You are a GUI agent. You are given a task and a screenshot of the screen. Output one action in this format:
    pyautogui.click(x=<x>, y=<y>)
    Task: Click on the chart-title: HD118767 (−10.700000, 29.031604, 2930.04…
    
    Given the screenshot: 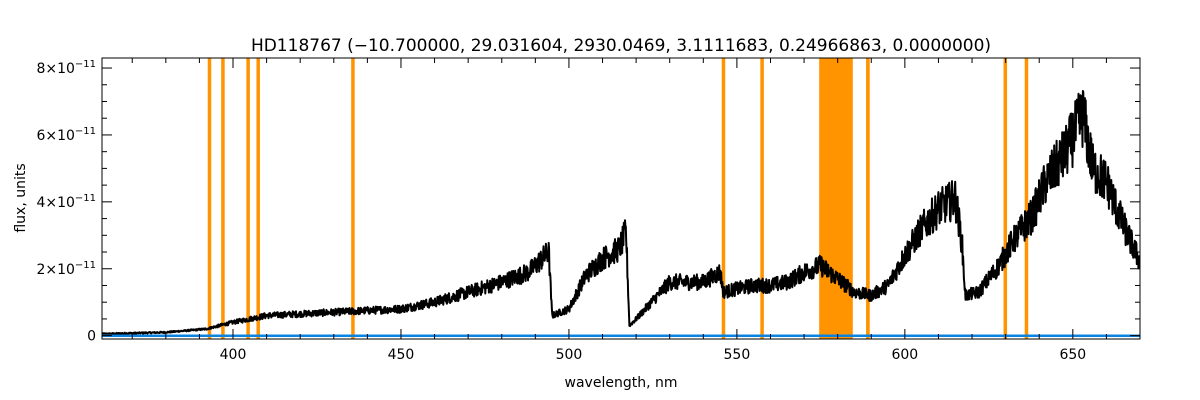 What is the action you would take?
    pyautogui.click(x=621, y=46)
    